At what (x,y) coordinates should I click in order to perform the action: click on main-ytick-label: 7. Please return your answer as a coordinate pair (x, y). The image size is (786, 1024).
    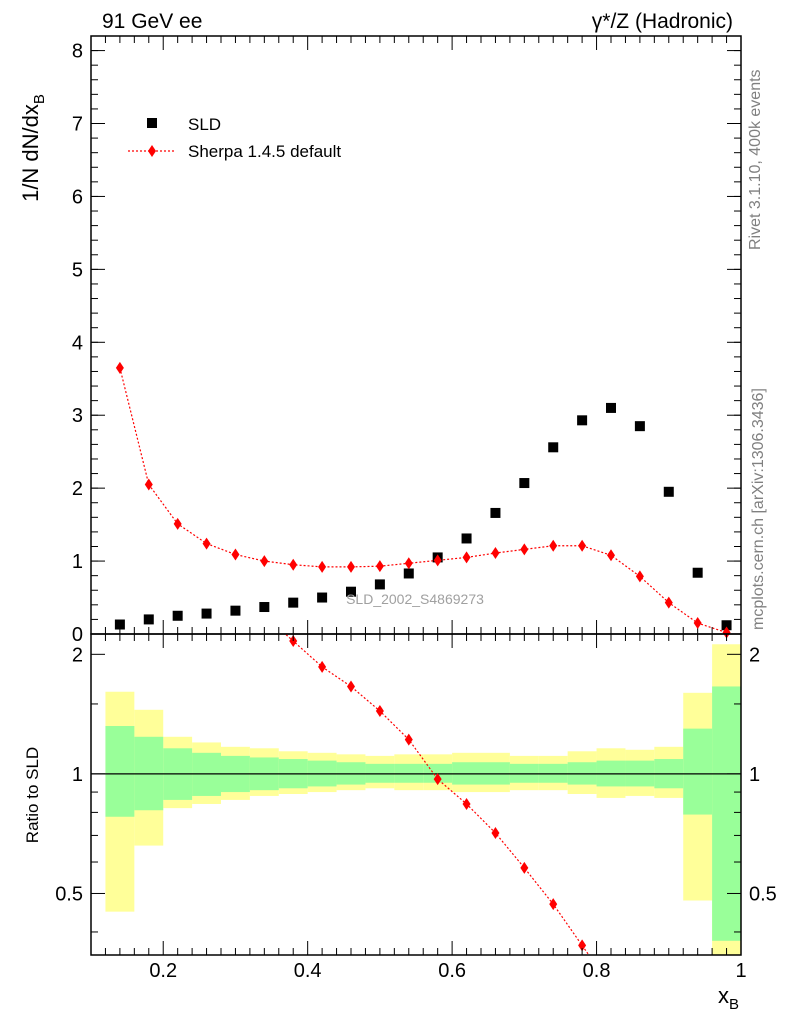
    Looking at the image, I should click on (77, 125).